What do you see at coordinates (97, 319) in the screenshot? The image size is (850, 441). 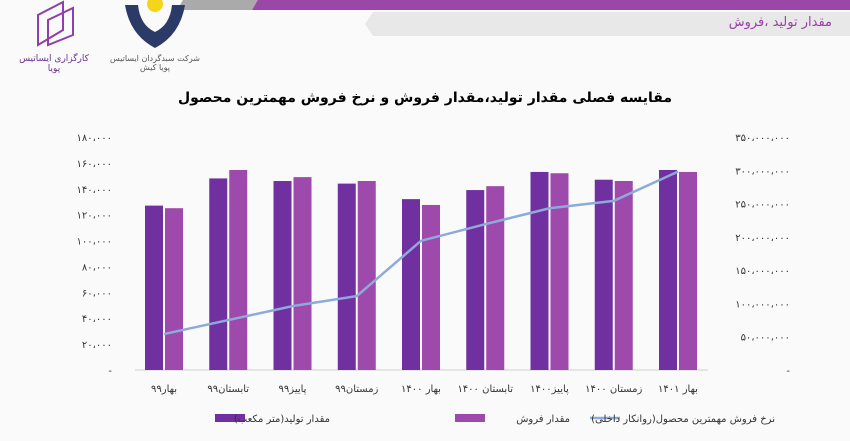 I see `left-tick-label: ۴۰،۰۰۰` at bounding box center [97, 319].